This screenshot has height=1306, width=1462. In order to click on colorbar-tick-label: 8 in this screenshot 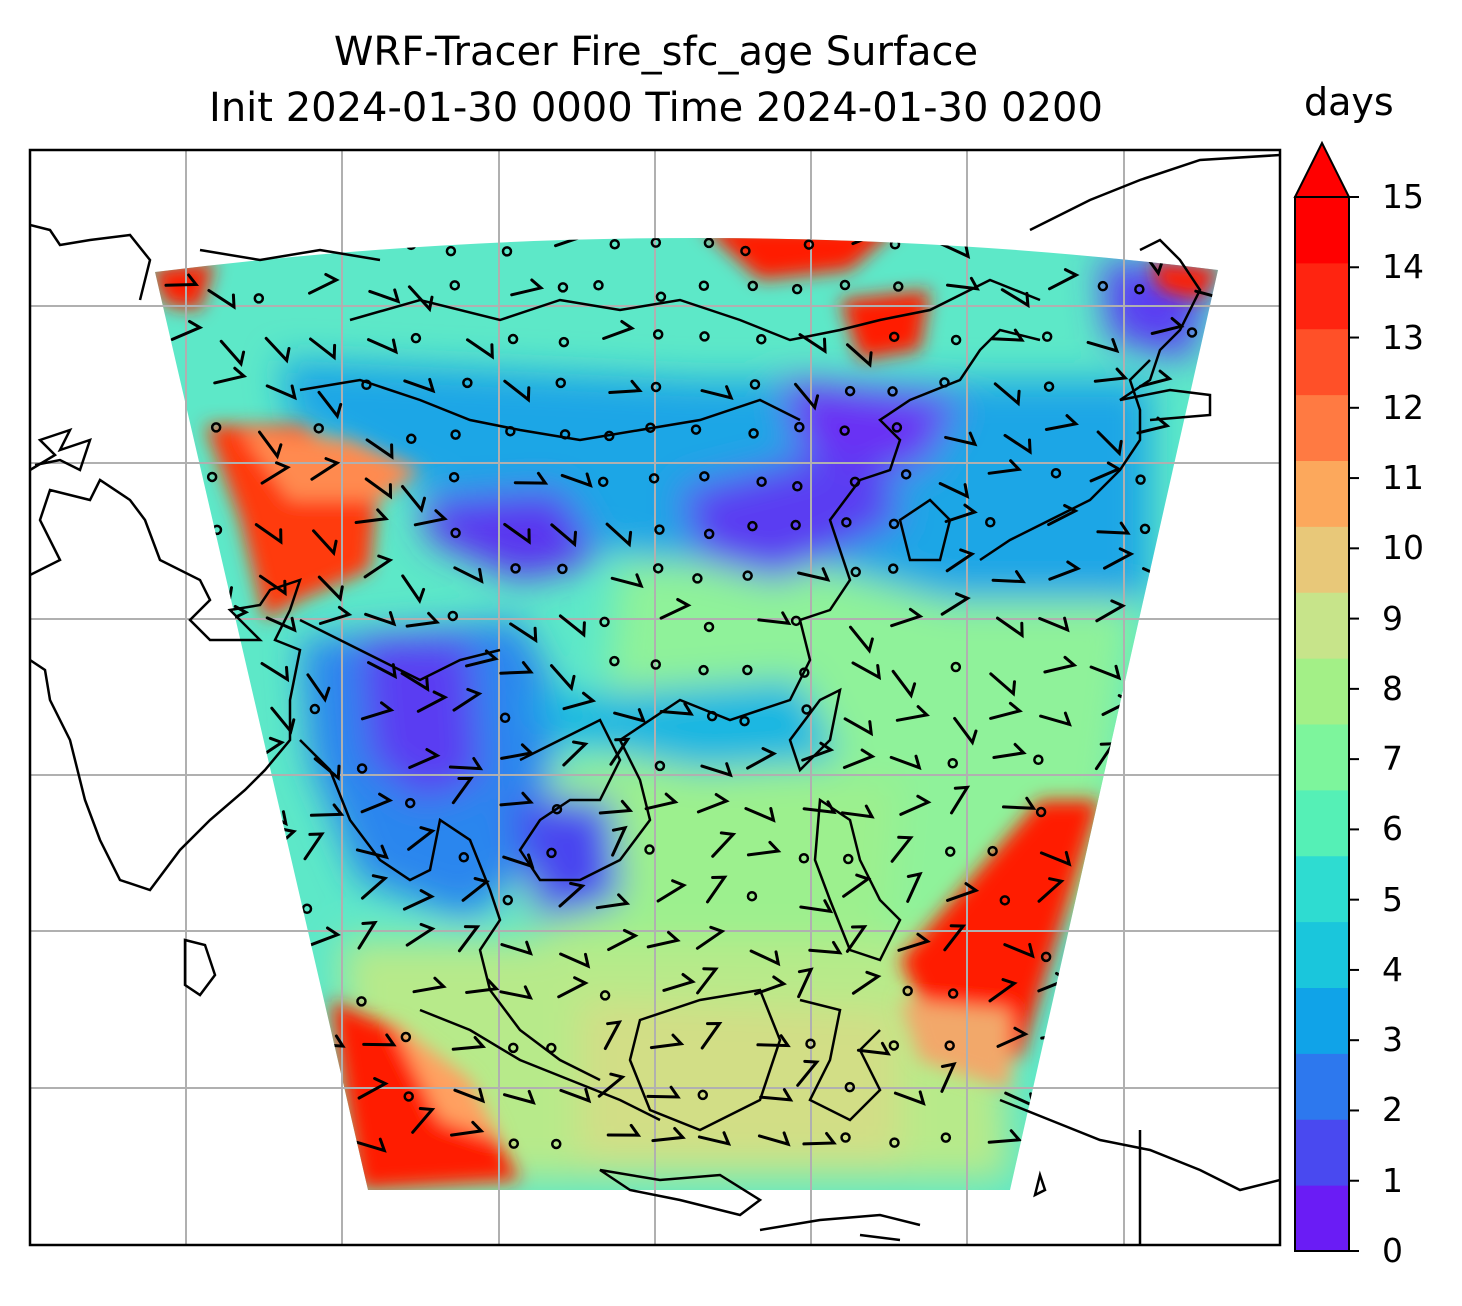, I will do `click(1392, 688)`.